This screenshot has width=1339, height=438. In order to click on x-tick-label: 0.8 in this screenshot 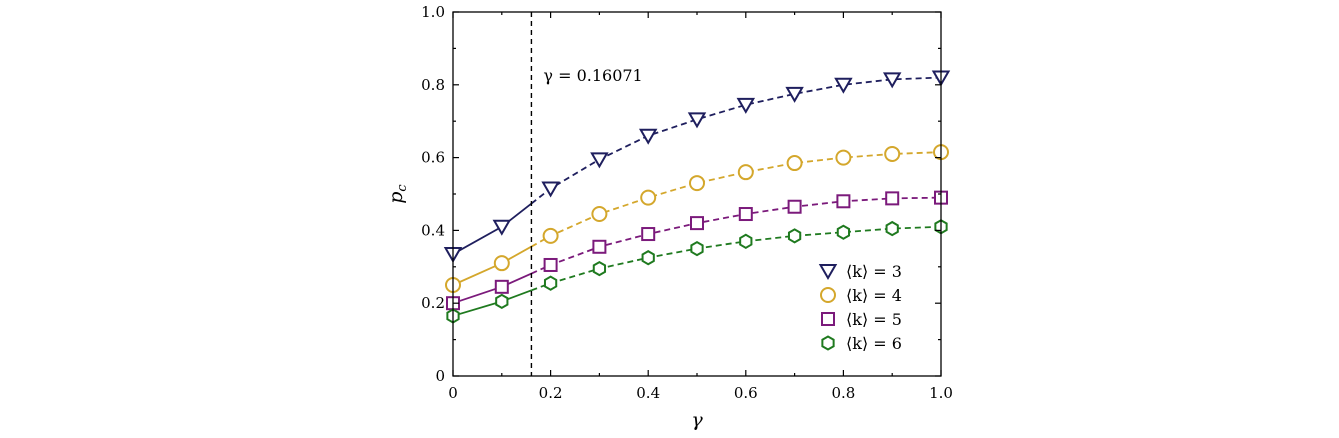, I will do `click(843, 393)`.